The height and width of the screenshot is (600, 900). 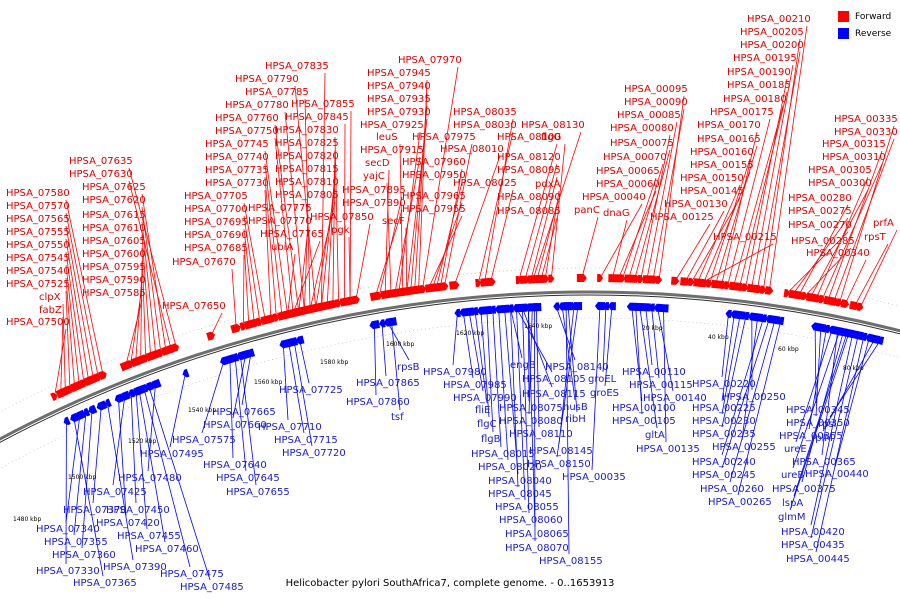 What do you see at coordinates (317, 117) in the screenshot?
I see `forward-gene-label: HPSA_07845` at bounding box center [317, 117].